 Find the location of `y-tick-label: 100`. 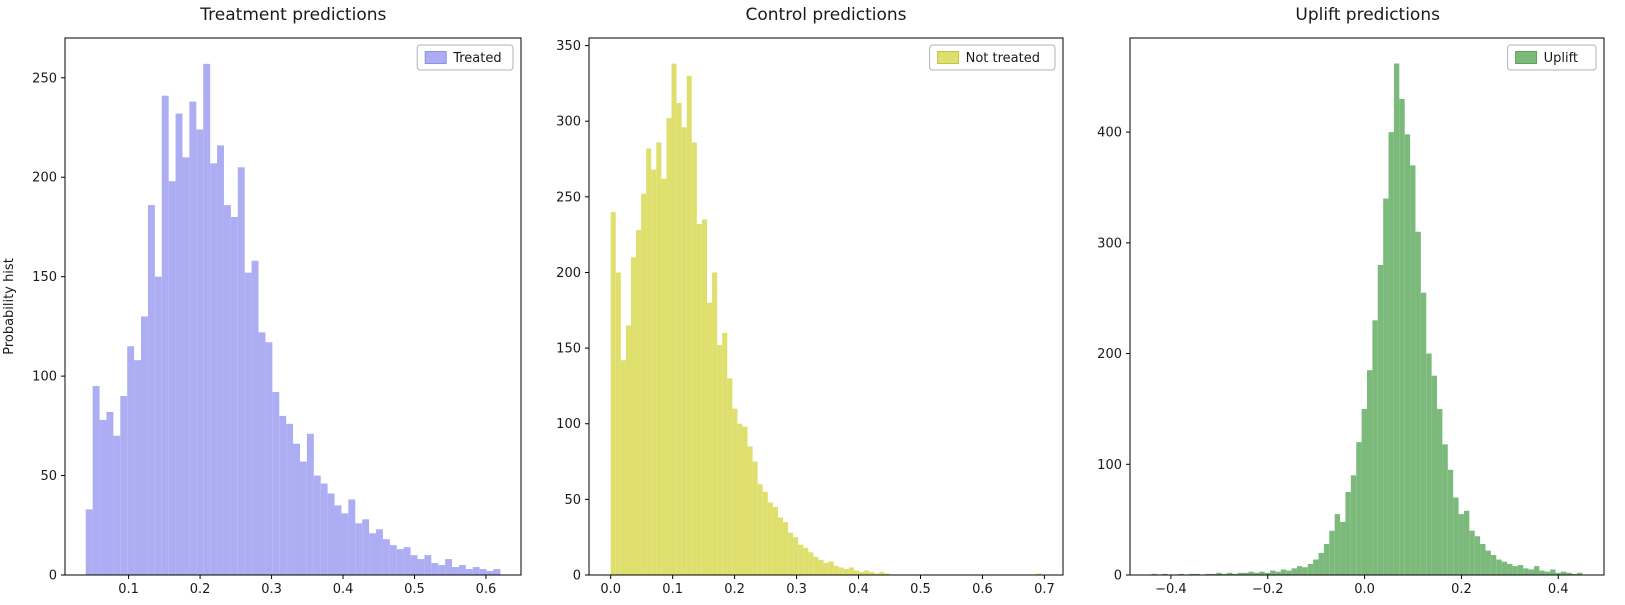

y-tick-label: 100 is located at coordinates (1110, 465).